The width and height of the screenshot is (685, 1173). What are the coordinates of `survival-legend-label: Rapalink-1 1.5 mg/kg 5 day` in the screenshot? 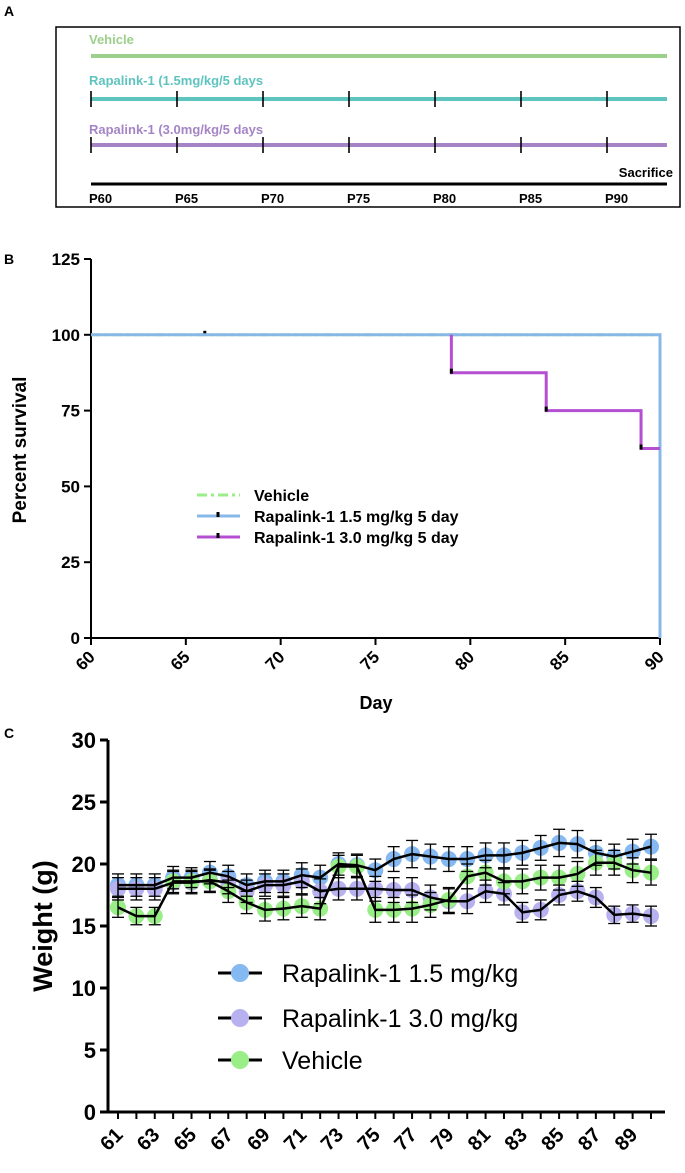 It's located at (356, 517).